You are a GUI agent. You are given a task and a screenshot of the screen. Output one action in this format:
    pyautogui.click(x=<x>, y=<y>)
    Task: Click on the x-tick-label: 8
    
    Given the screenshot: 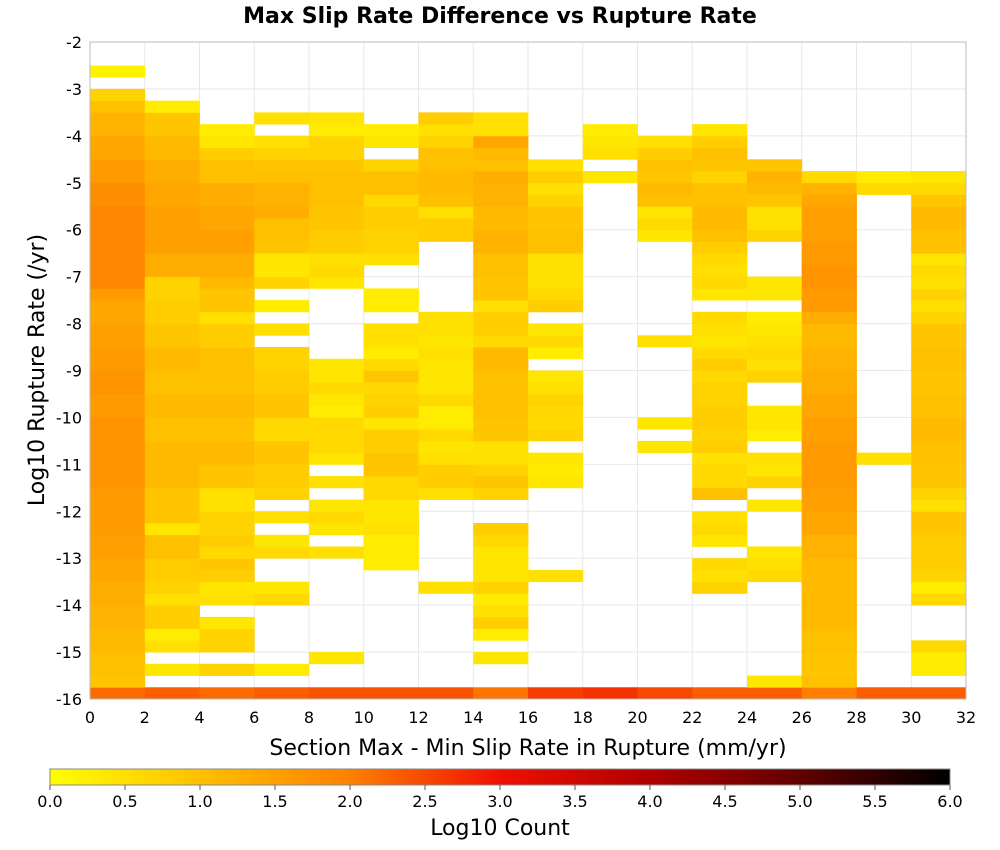 What is the action you would take?
    pyautogui.click(x=309, y=717)
    